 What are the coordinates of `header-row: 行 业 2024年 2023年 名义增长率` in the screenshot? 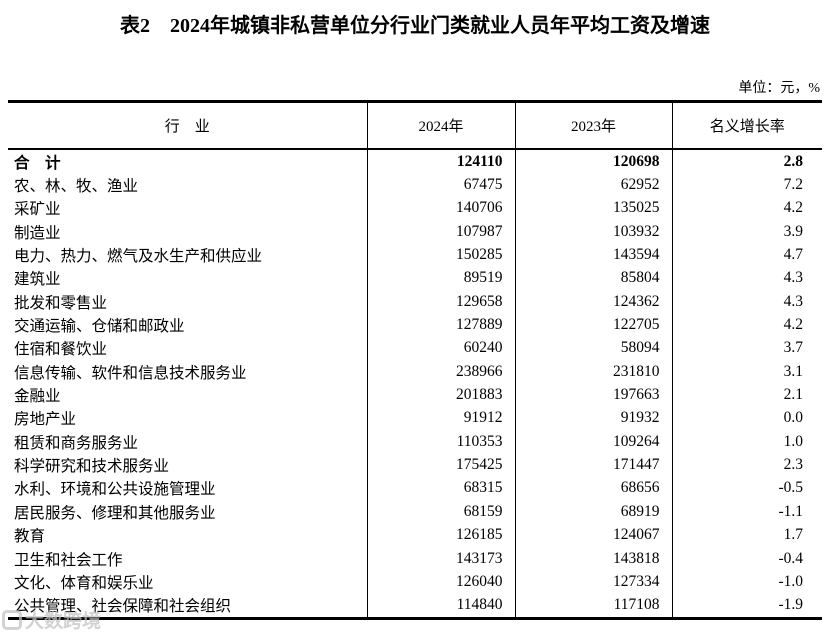 It's located at (415, 125).